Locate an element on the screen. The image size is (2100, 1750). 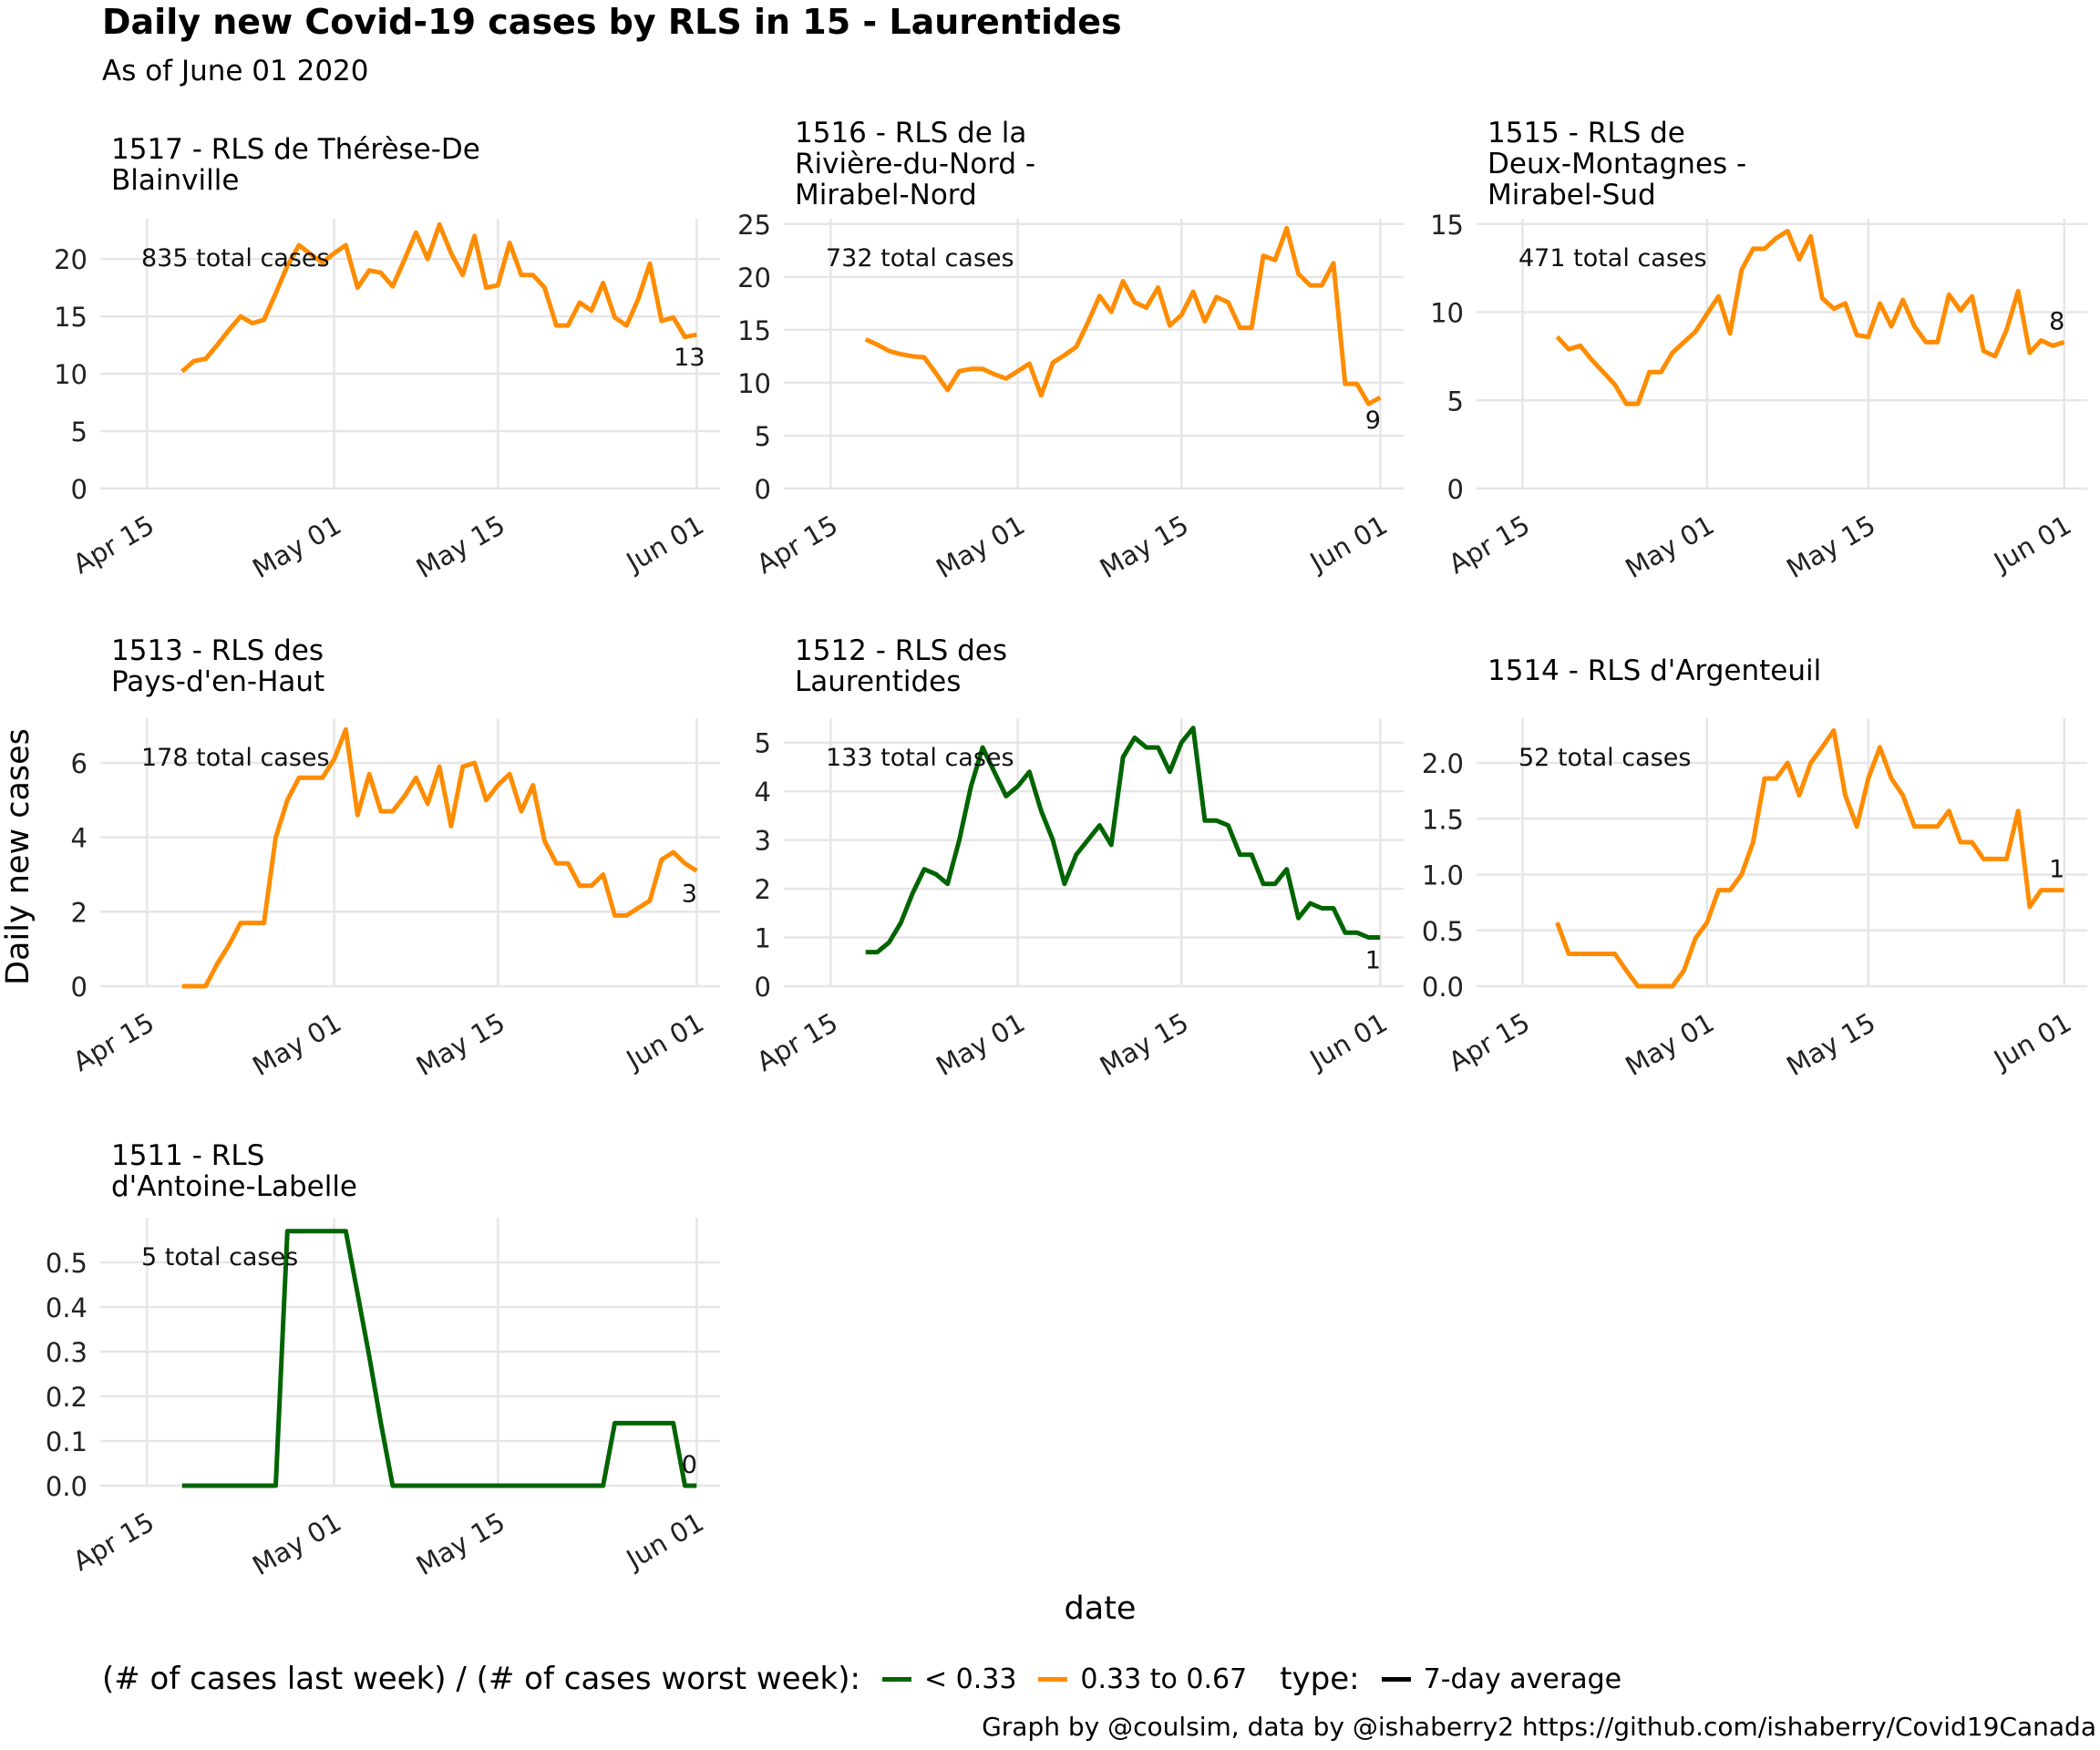
y-tick-label: 2.0 is located at coordinates (1443, 763).